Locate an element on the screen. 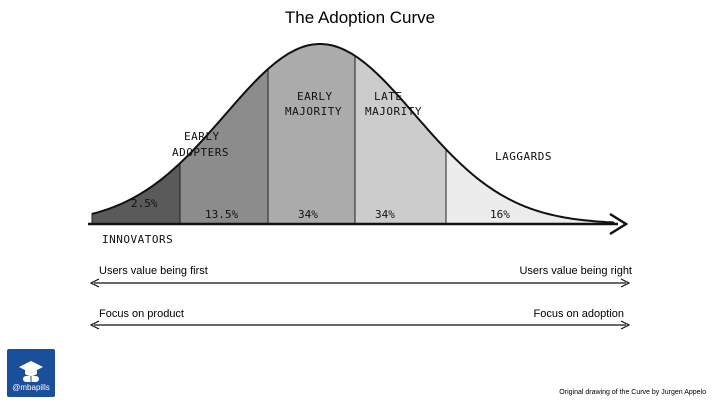 Image resolution: width=720 pixels, height=405 pixels. early-adopters-label-line1: EARLY is located at coordinates (202, 136).